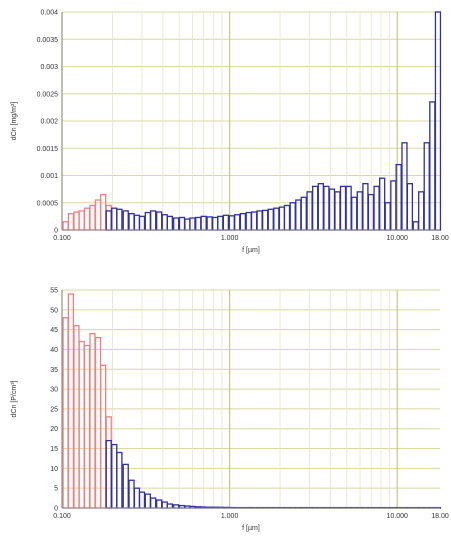 This screenshot has width=451, height=541. Describe the element at coordinates (49, 67) in the screenshot. I see `y-tick-label: 0.003` at that location.